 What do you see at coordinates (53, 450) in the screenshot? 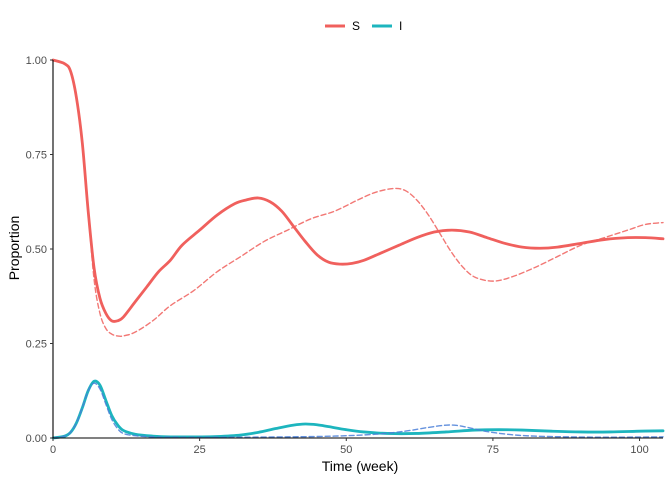
I see `x-tick-label: 0` at bounding box center [53, 450].